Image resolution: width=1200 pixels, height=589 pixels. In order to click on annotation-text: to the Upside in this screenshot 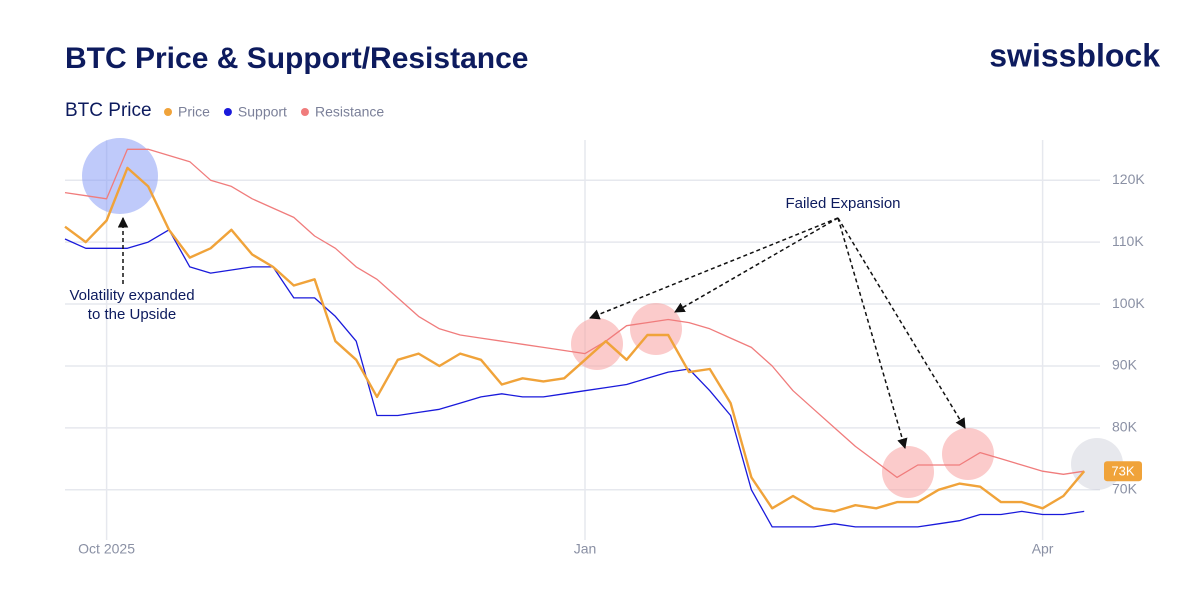, I will do `click(132, 314)`.